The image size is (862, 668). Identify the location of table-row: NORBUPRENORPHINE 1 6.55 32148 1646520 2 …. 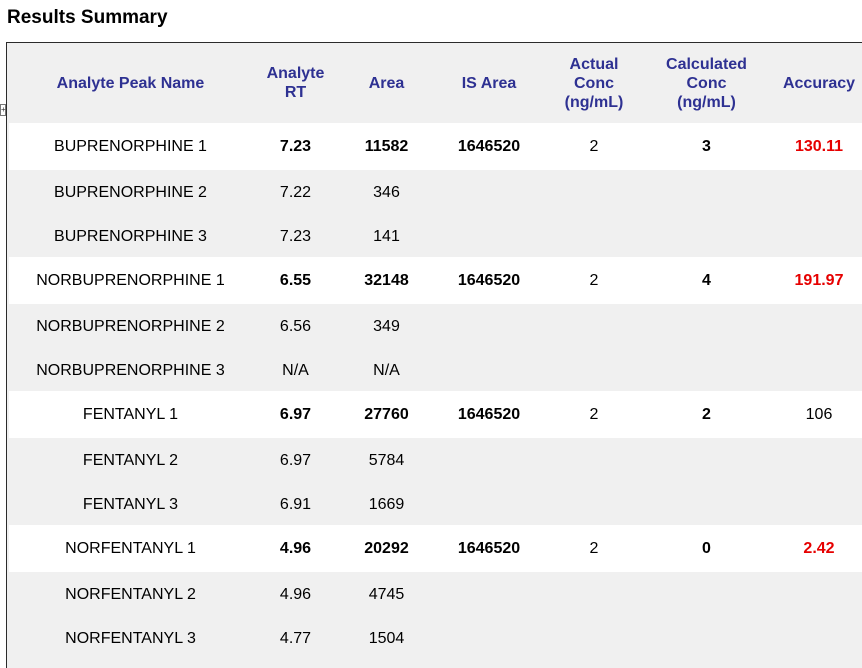
(435, 280).